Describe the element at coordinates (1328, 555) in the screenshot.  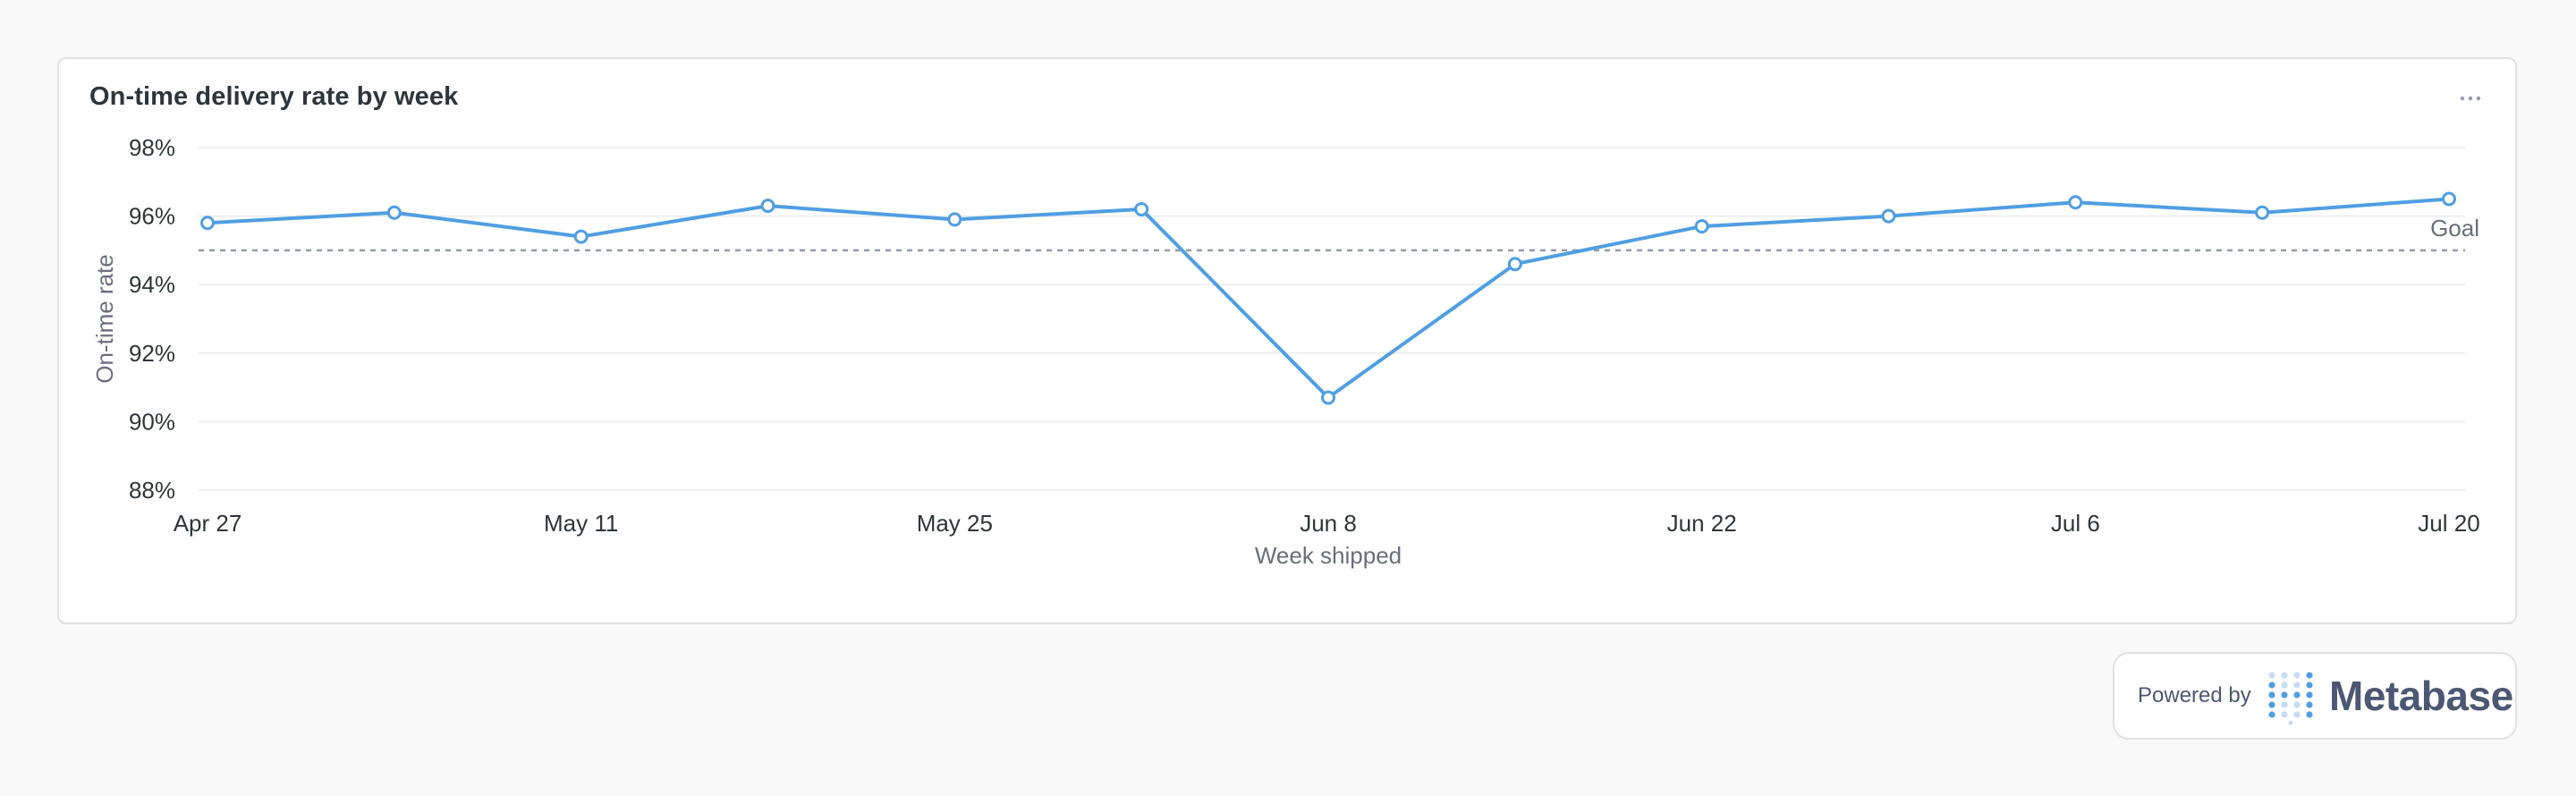
I see `x-axis-label: Week shipped` at that location.